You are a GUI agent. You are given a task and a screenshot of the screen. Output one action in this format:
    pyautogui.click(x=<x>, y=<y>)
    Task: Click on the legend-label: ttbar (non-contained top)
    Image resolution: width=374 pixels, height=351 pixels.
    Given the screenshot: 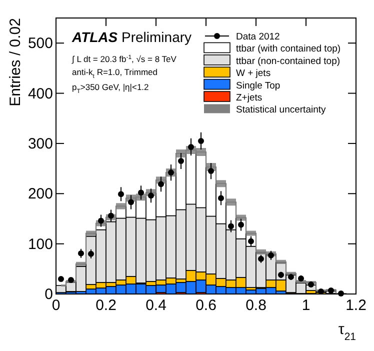 What is the action you would take?
    pyautogui.click(x=288, y=61)
    